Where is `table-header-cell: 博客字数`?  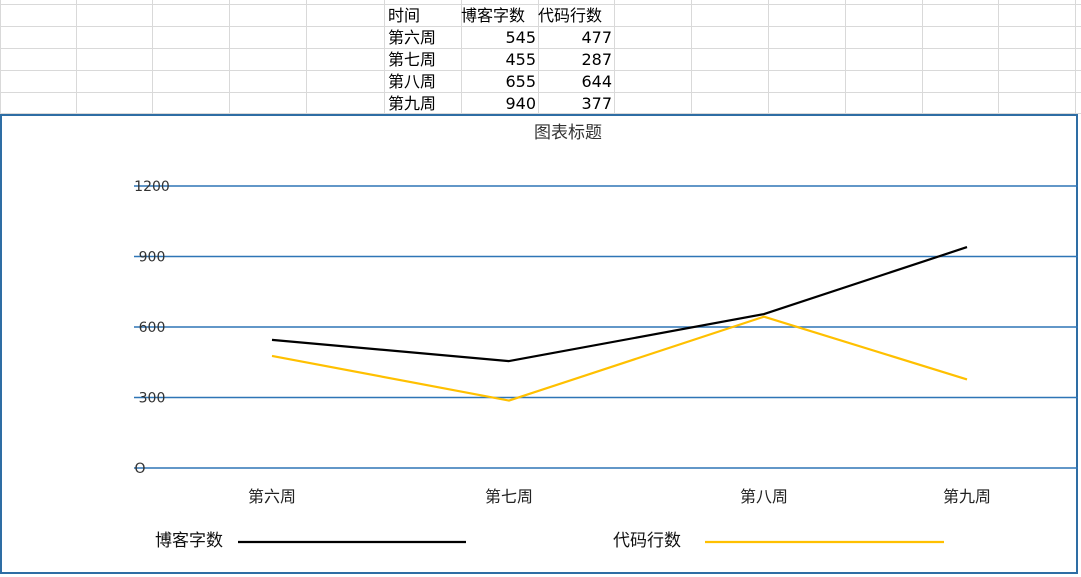 table-header-cell: 博客字数 is located at coordinates (493, 15).